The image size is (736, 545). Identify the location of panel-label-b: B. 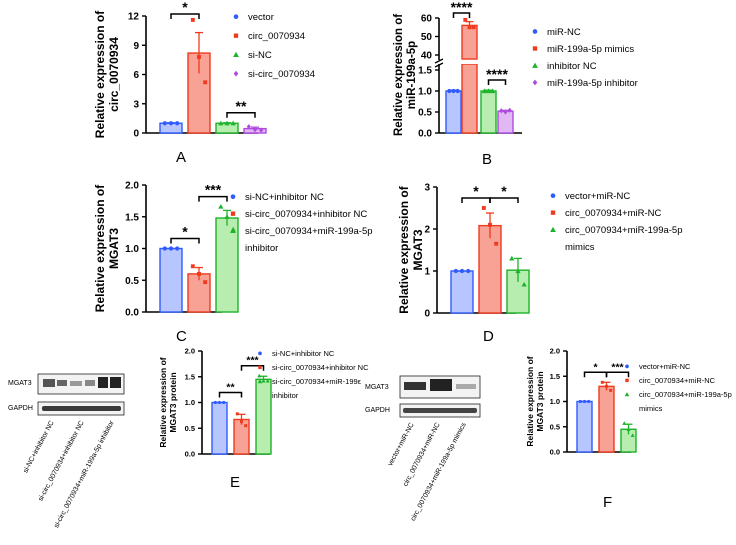
(487, 159).